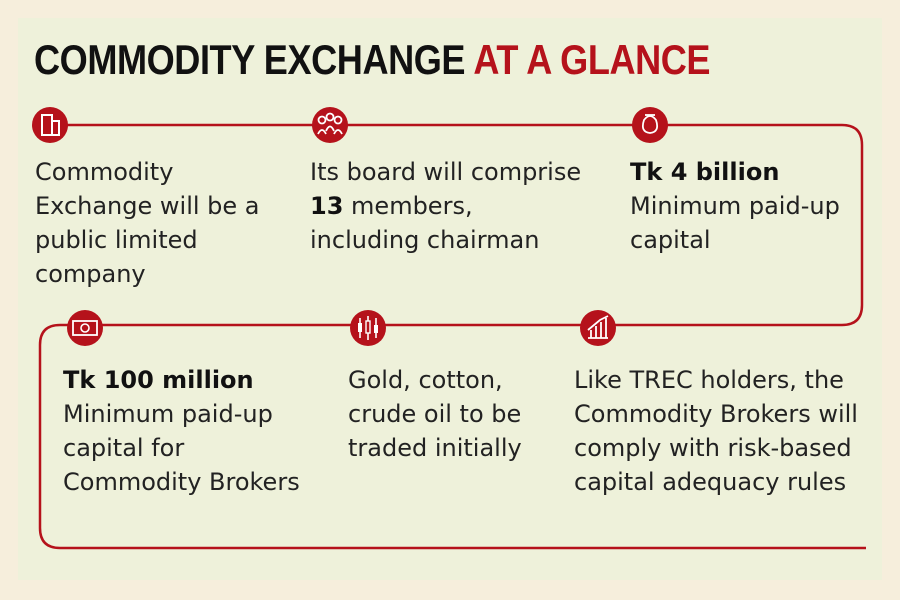 This screenshot has width=900, height=600. What do you see at coordinates (592, 59) in the screenshot?
I see `title-highlight: AT A GLANCE` at bounding box center [592, 59].